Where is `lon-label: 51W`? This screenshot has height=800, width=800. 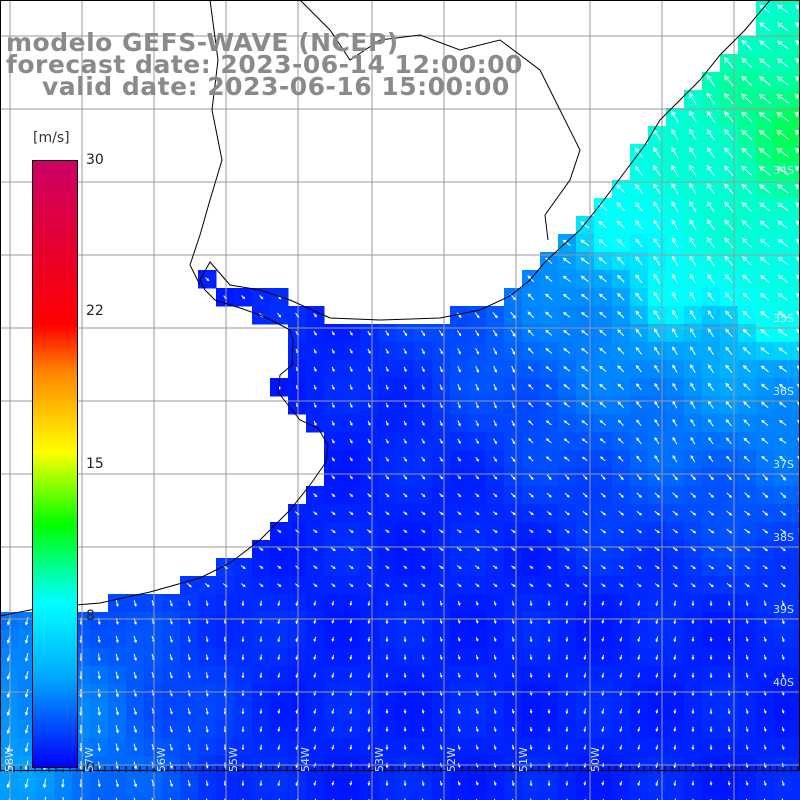
lon-label: 51W is located at coordinates (523, 759).